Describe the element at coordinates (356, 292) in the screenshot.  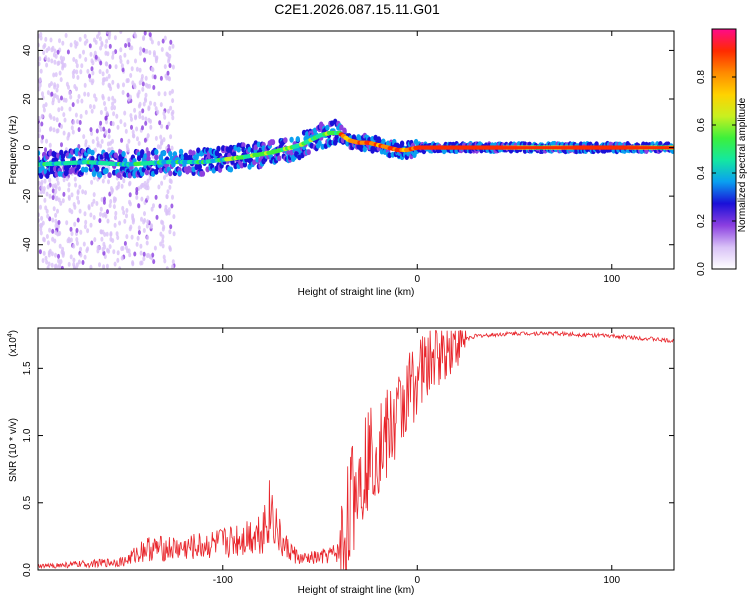
I see `spectrogram-x-label: Height of straight line (km)` at that location.